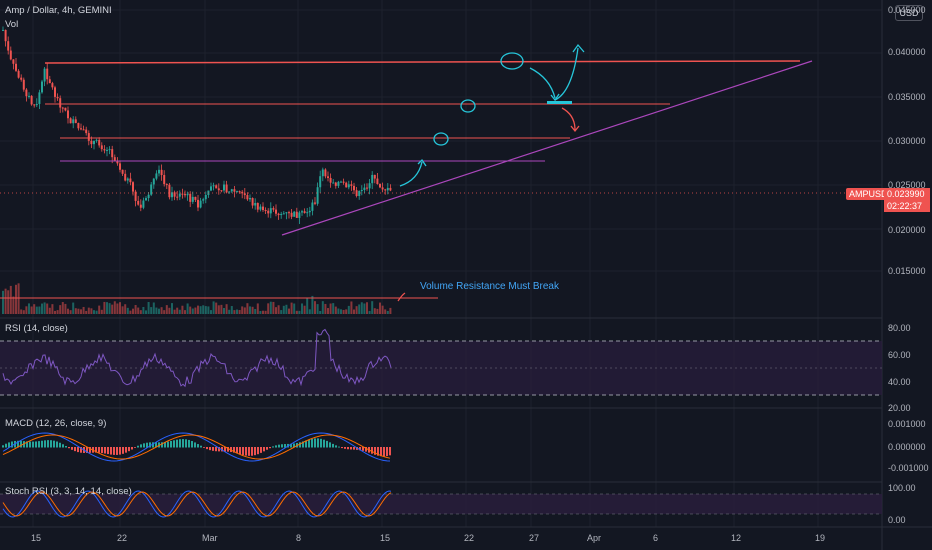  Describe the element at coordinates (58, 10) in the screenshot. I see `chart-title: Amp / Dollar, 4h, GEMINI` at that location.